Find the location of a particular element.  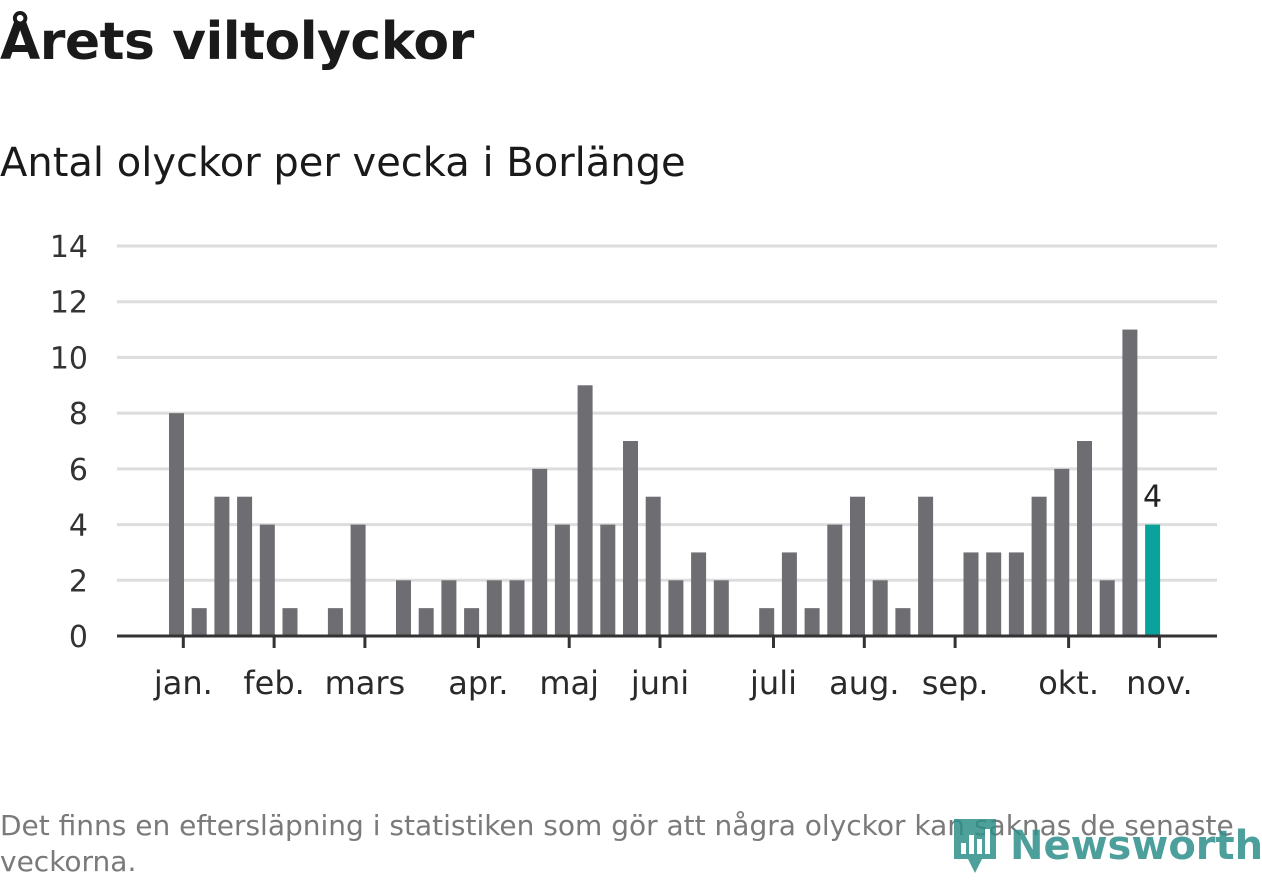

x-tick-label: juni is located at coordinates (659, 683).